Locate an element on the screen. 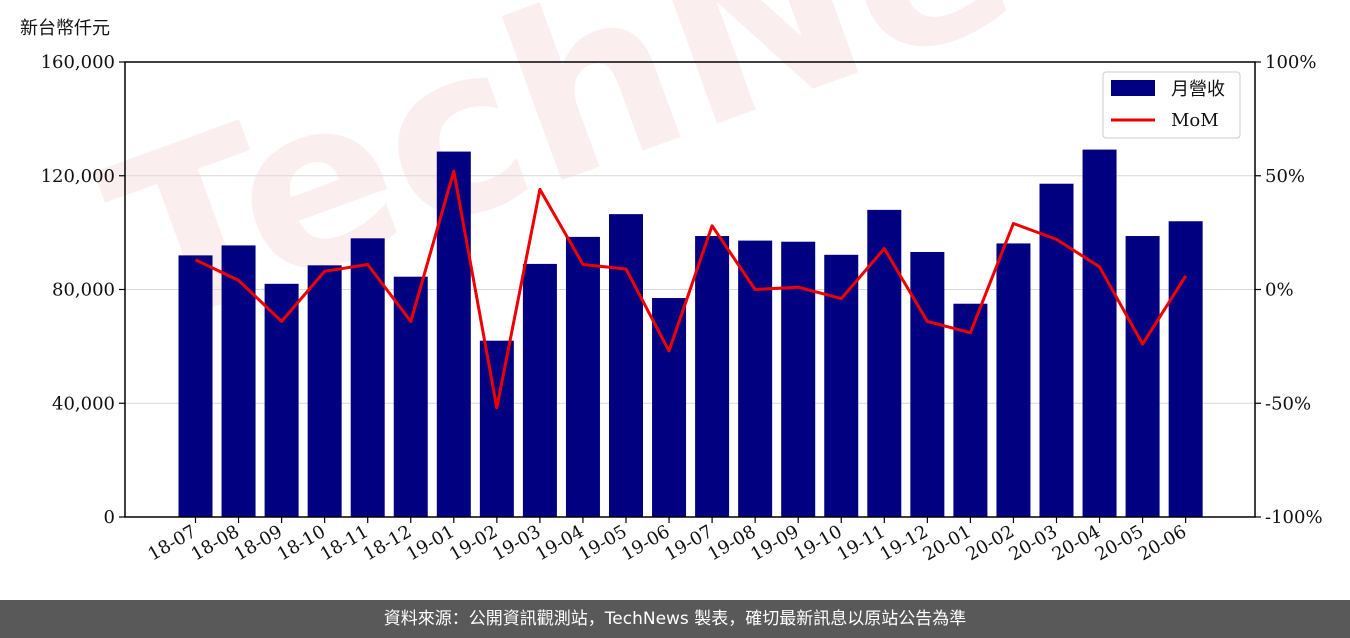 This screenshot has height=638, width=1350. x-tick-label: 19-08 is located at coordinates (731, 543).